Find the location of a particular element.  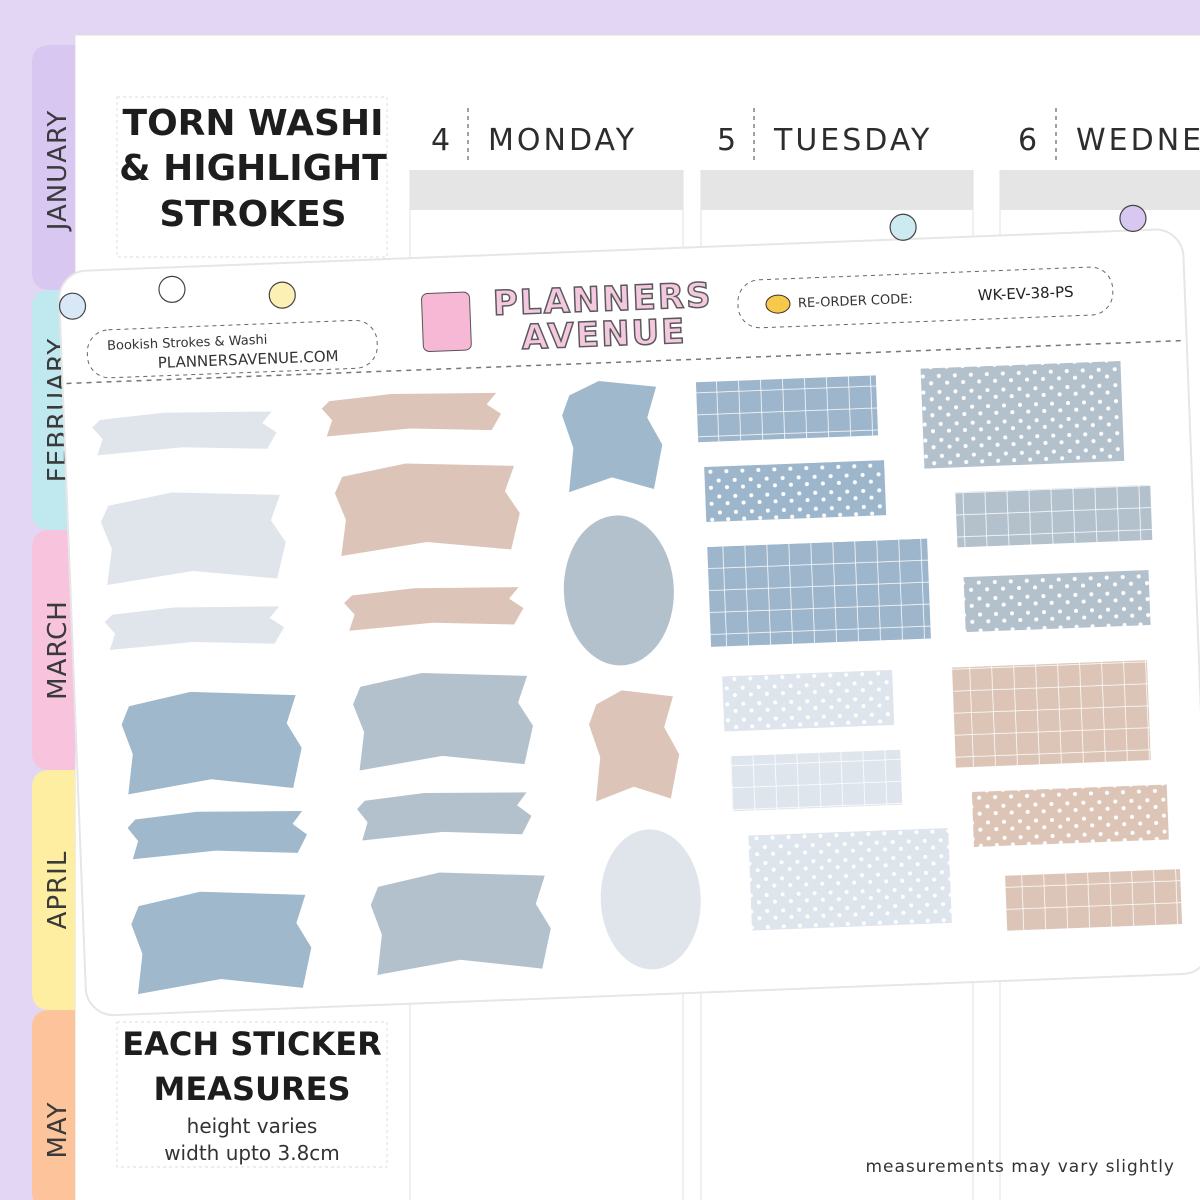

label-box is located at coordinates (232, 349).